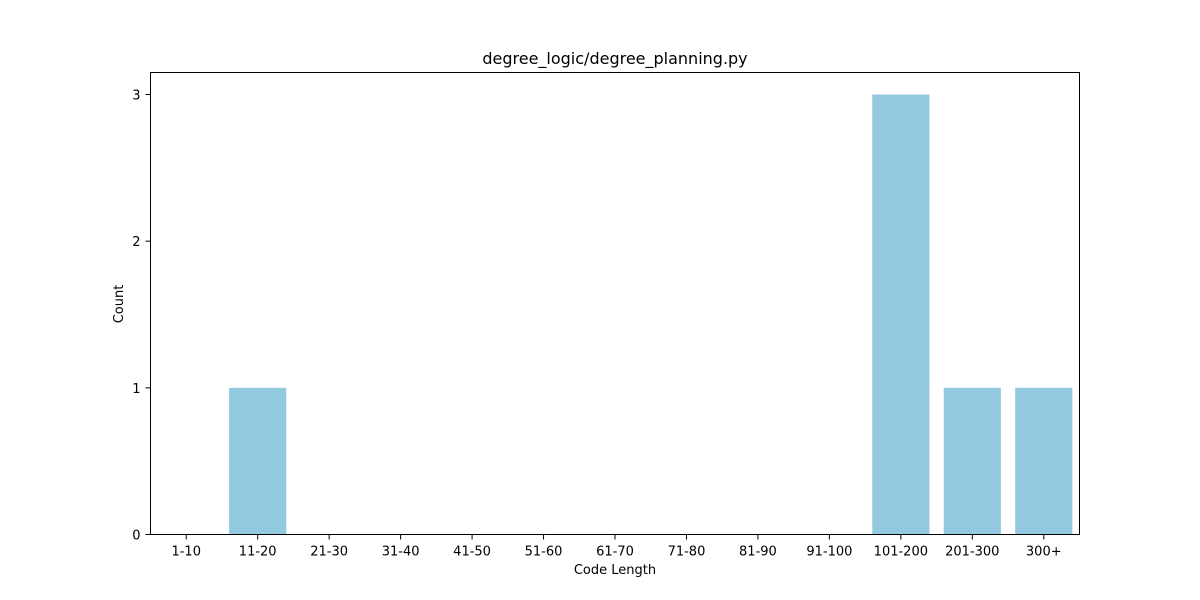 This screenshot has width=1200, height=600. Describe the element at coordinates (829, 552) in the screenshot. I see `x-tick-label: 91-100` at that location.